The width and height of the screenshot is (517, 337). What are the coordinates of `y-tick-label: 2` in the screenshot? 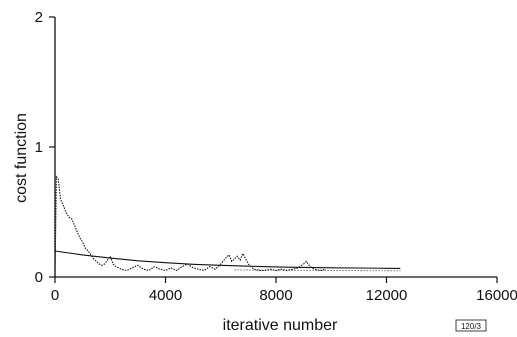 It's located at (39, 17).